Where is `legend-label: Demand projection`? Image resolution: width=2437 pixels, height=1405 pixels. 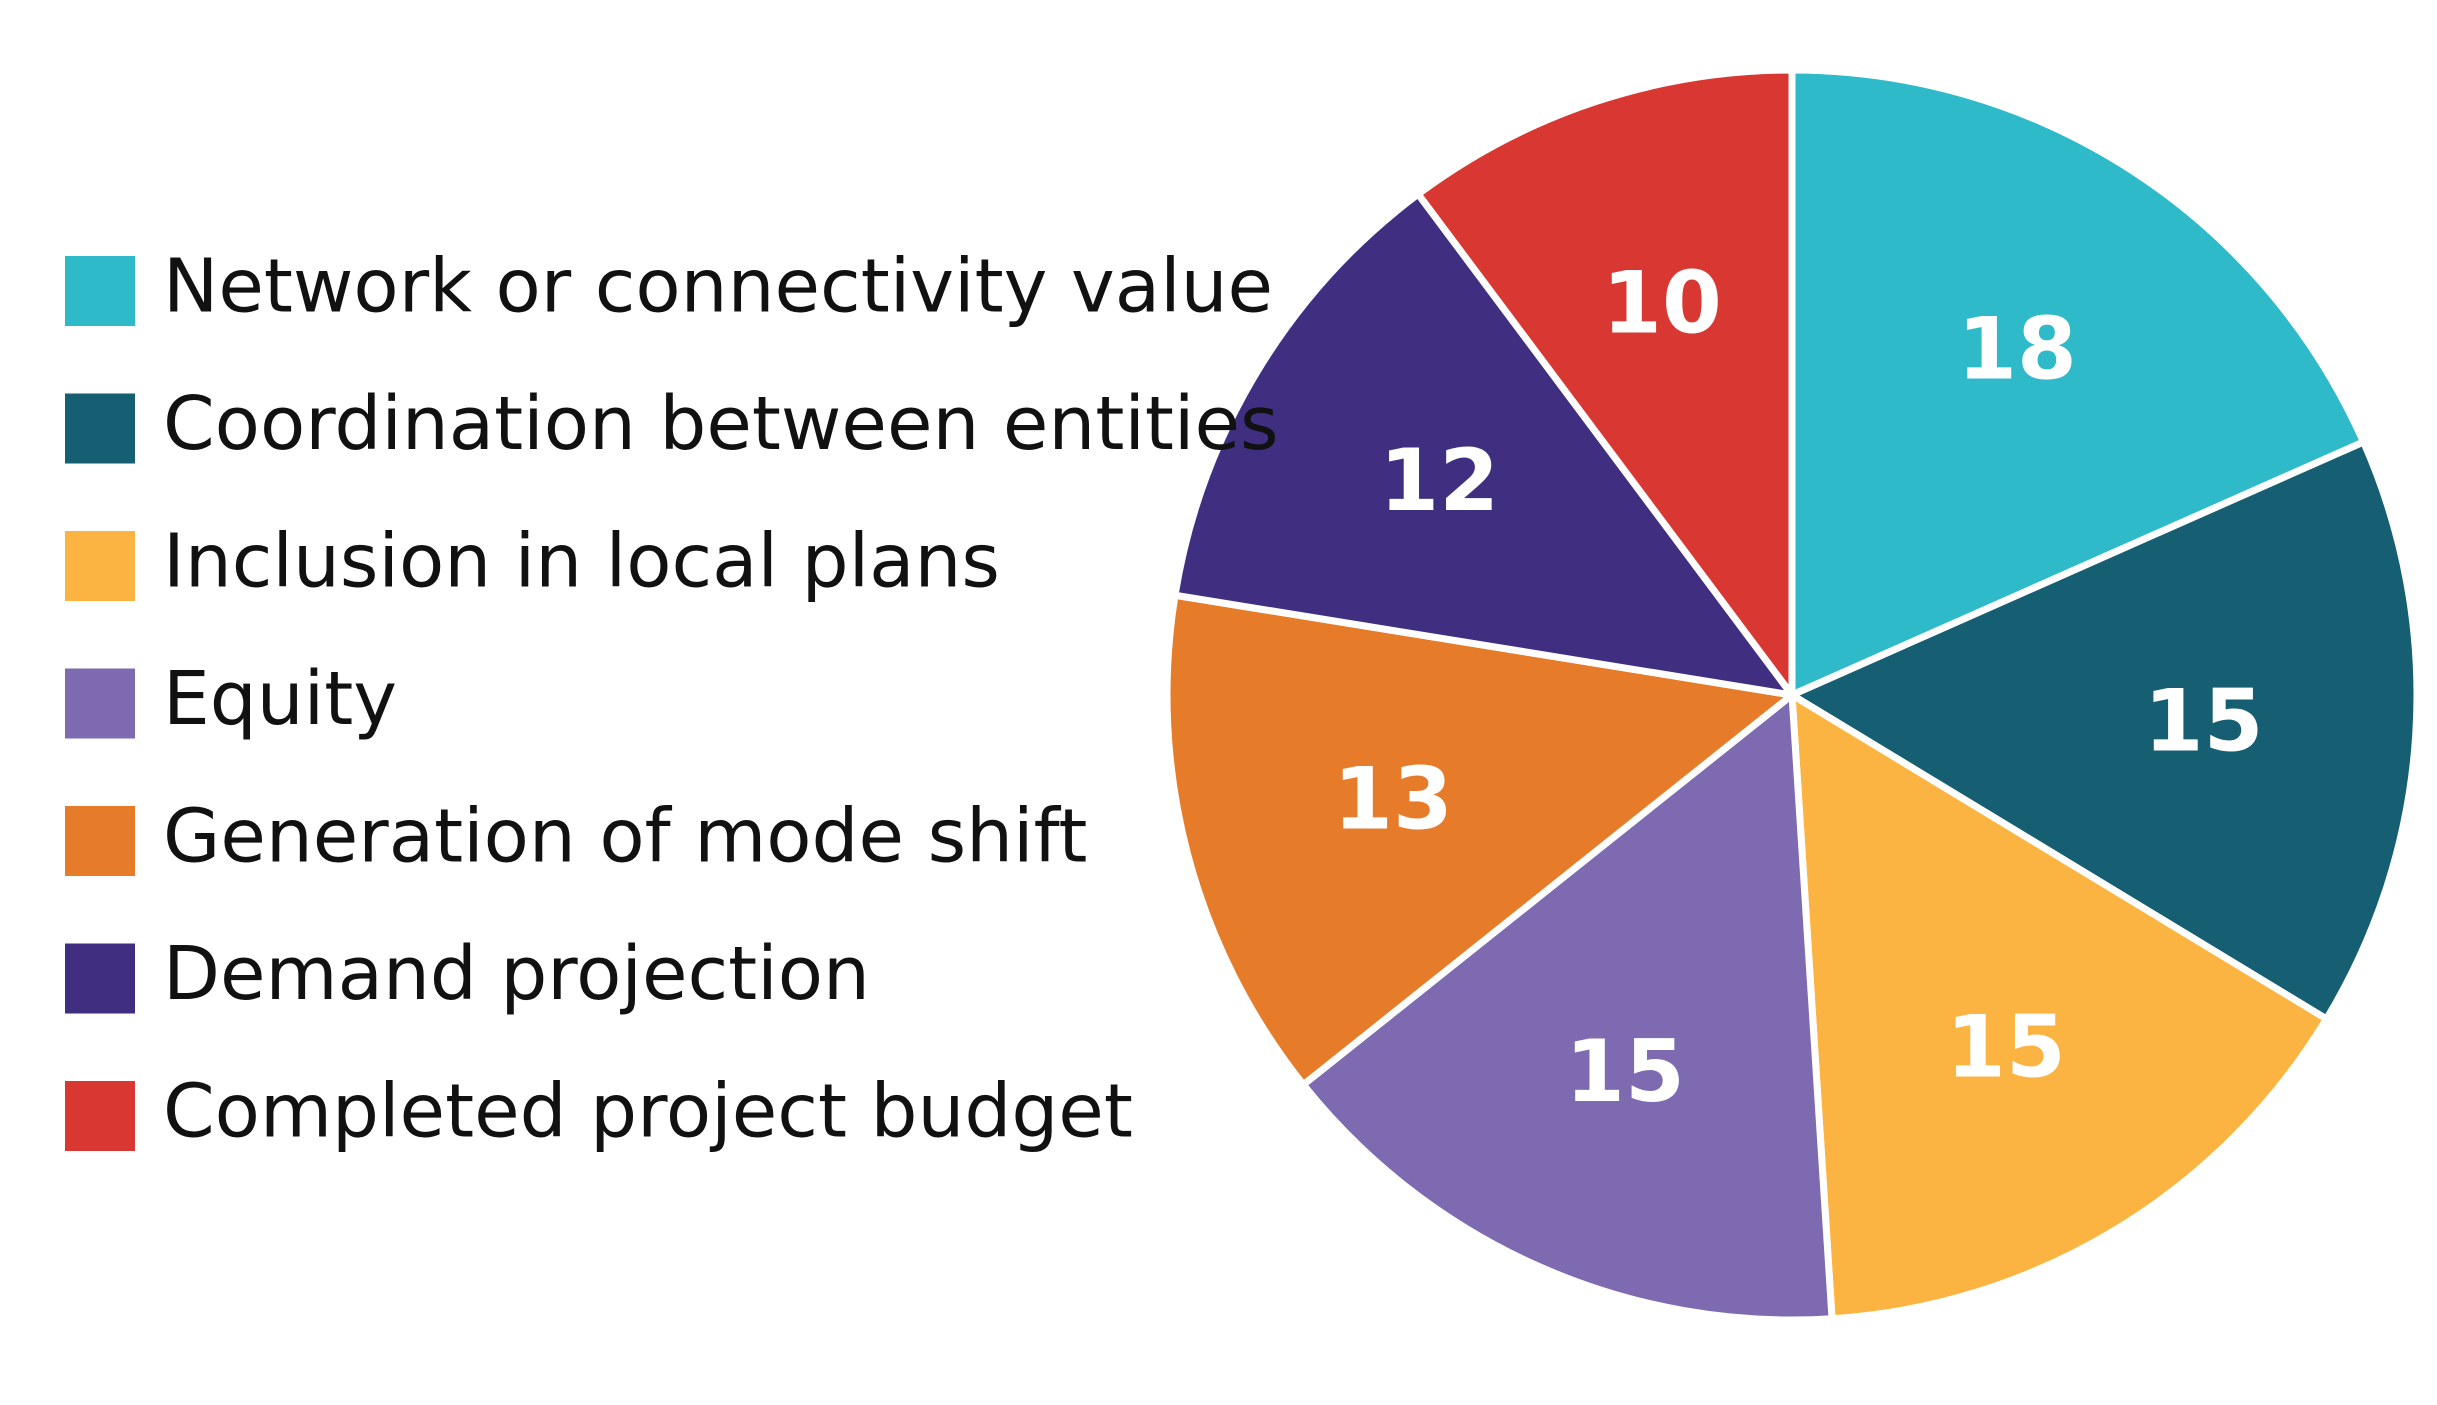 legend-label: Demand projection is located at coordinates (516, 974).